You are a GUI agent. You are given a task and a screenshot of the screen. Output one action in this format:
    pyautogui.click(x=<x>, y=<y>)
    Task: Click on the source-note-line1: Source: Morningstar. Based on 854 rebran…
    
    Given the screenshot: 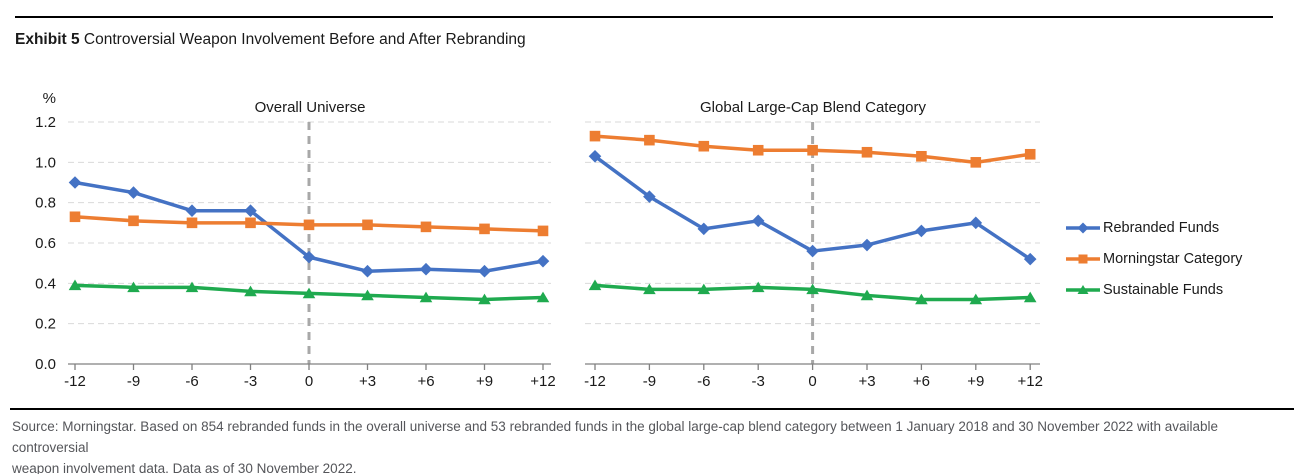 What is the action you would take?
    pyautogui.click(x=615, y=437)
    